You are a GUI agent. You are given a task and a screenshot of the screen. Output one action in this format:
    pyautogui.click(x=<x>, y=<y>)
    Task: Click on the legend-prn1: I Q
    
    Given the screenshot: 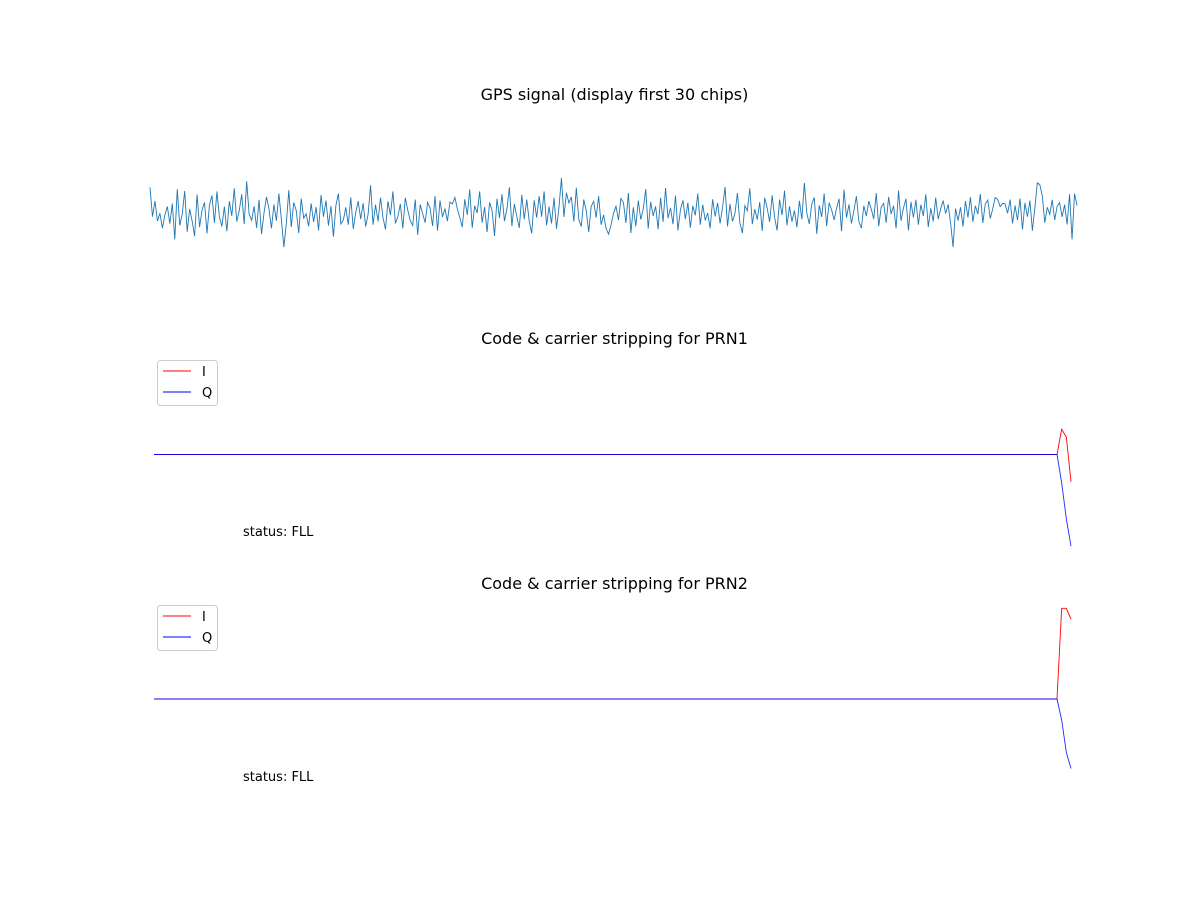 What is the action you would take?
    pyautogui.click(x=187, y=383)
    